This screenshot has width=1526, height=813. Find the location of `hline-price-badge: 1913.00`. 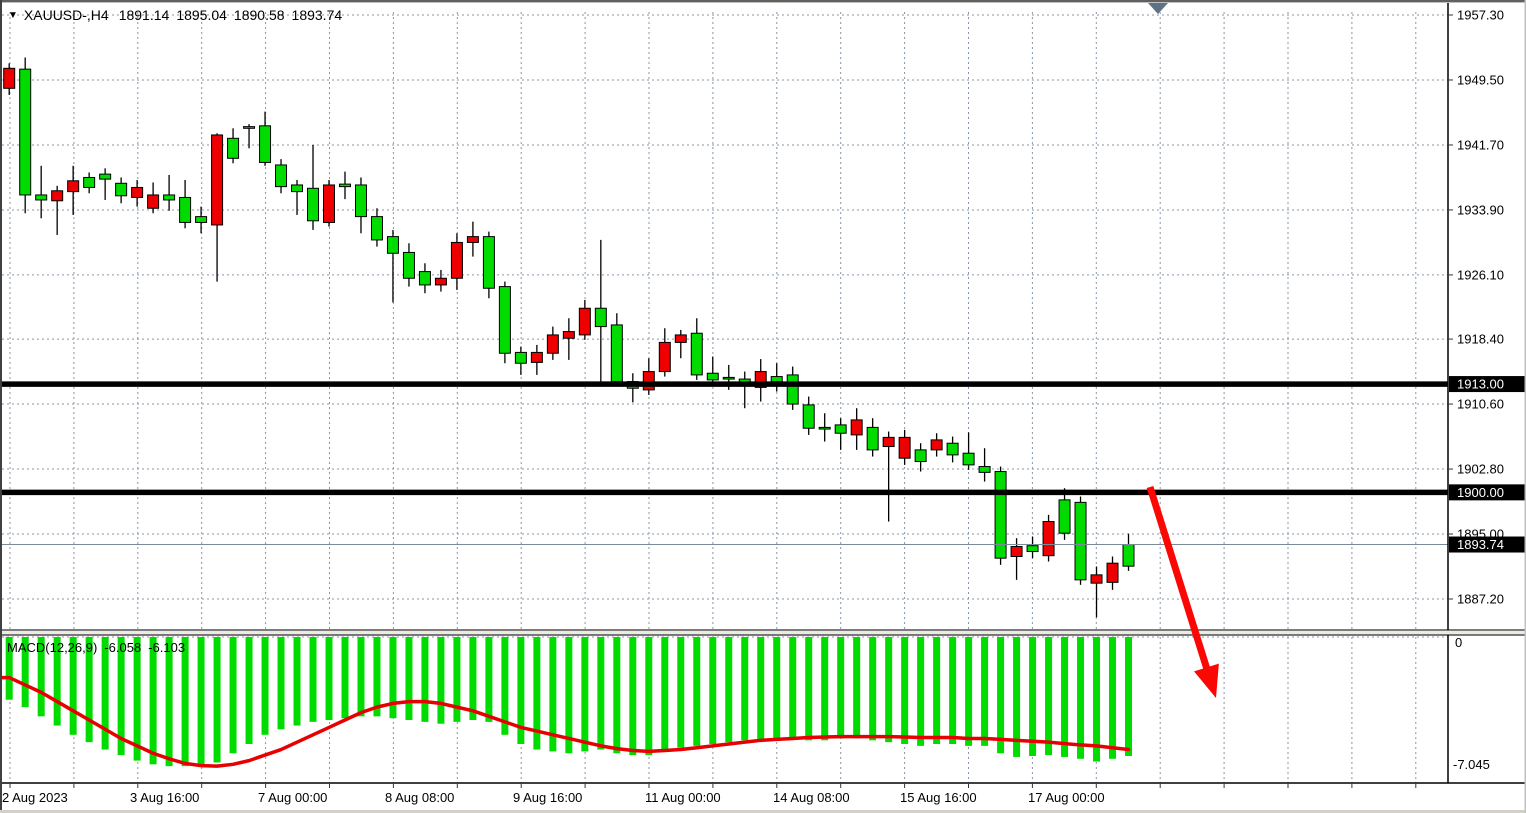

hline-price-badge: 1913.00 is located at coordinates (1480, 384).